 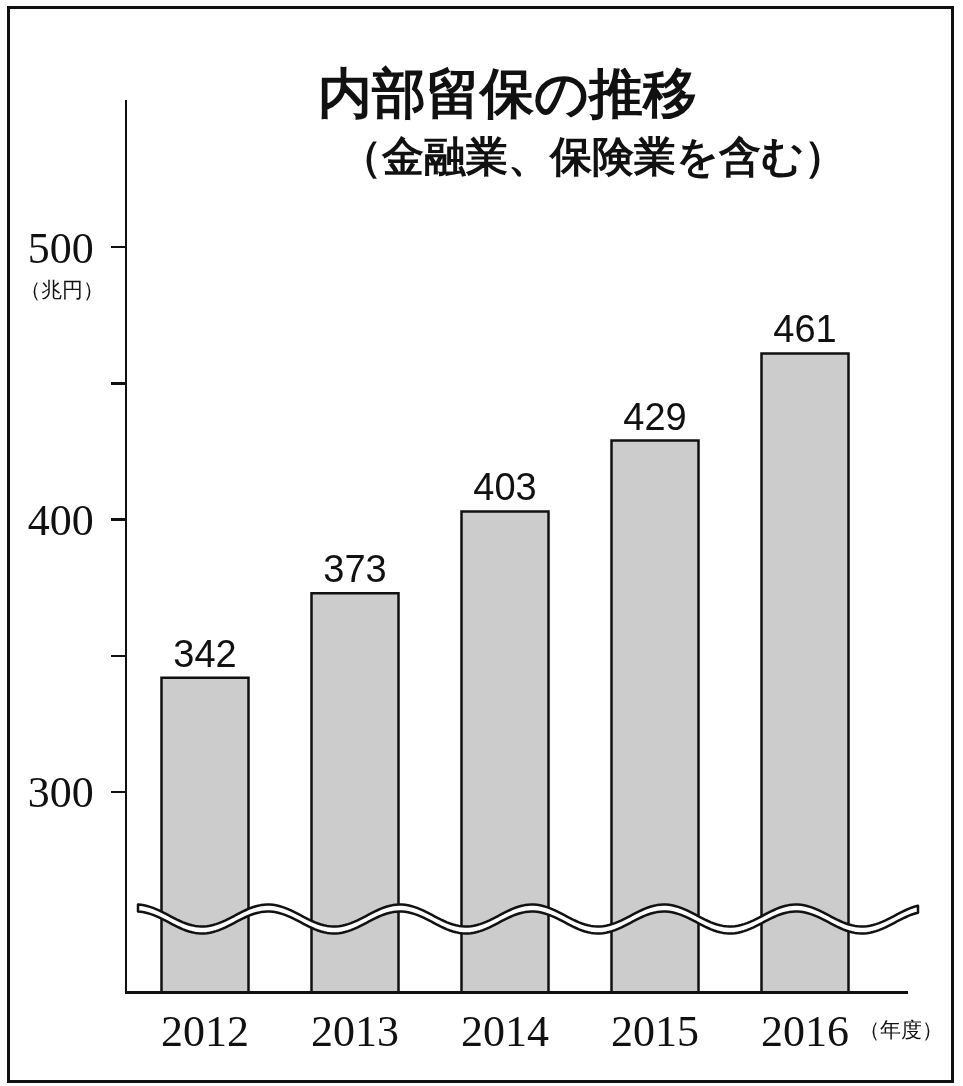 What do you see at coordinates (205, 1032) in the screenshot?
I see `x-tick-label: 2012` at bounding box center [205, 1032].